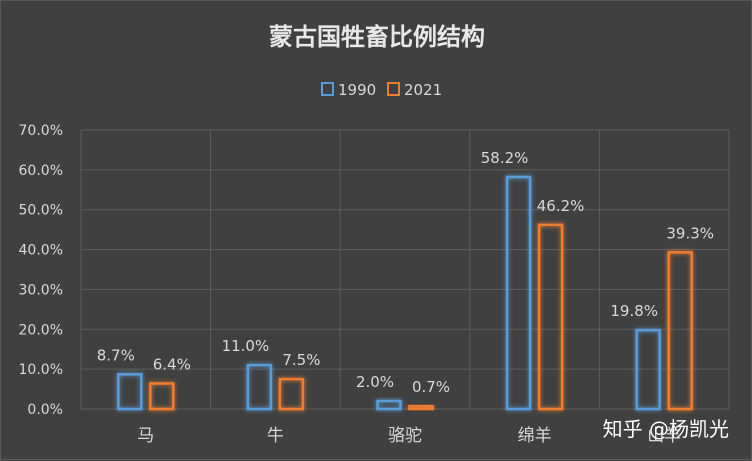 The height and width of the screenshot is (461, 752). I want to click on data-label-2021: 39.3%, so click(690, 233).